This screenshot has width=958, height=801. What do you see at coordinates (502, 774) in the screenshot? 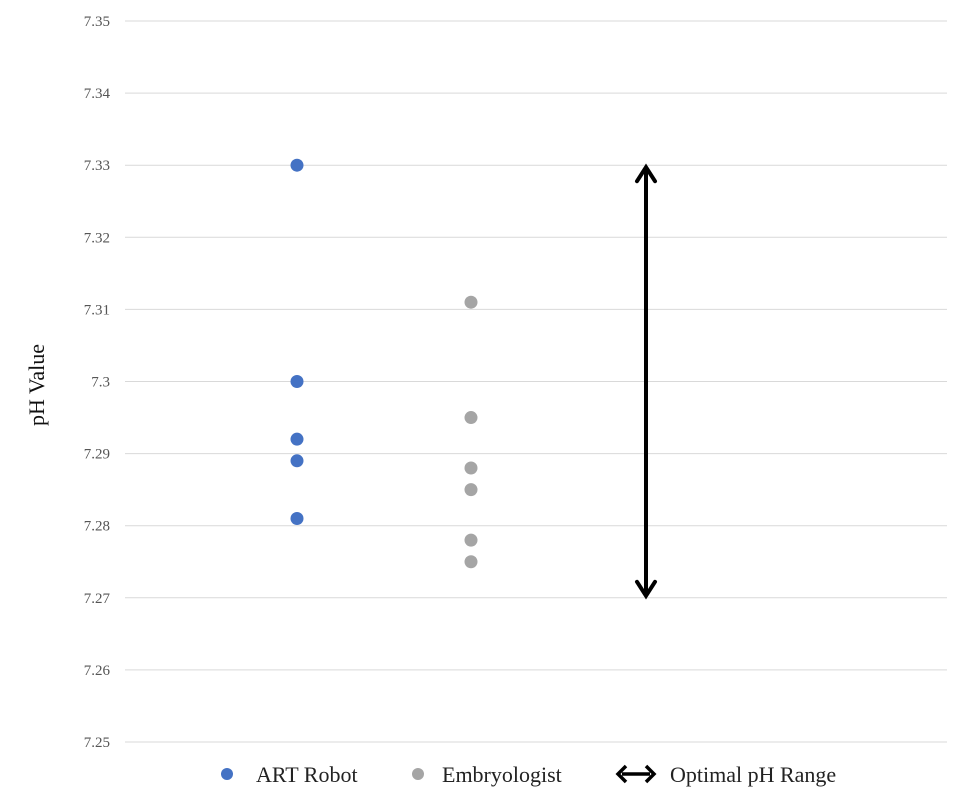
I see `legend-label: Embryologist` at bounding box center [502, 774].